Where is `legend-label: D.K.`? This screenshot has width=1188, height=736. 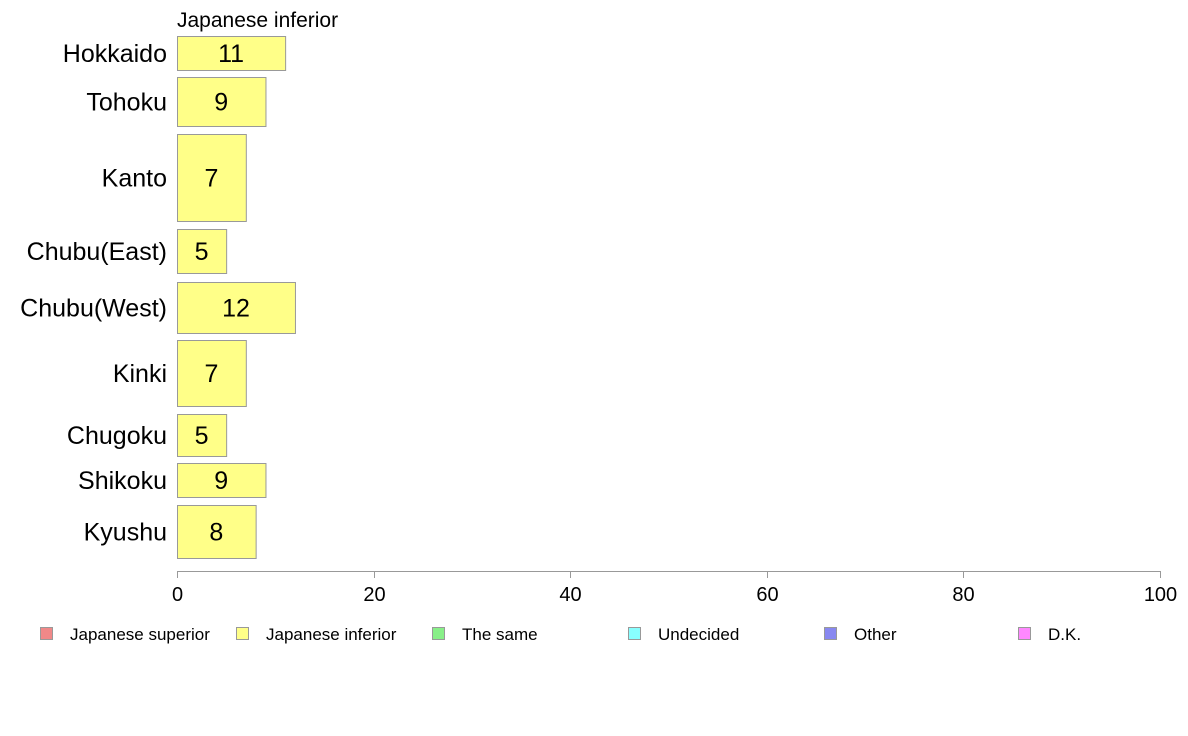
legend-label: D.K. is located at coordinates (1064, 634).